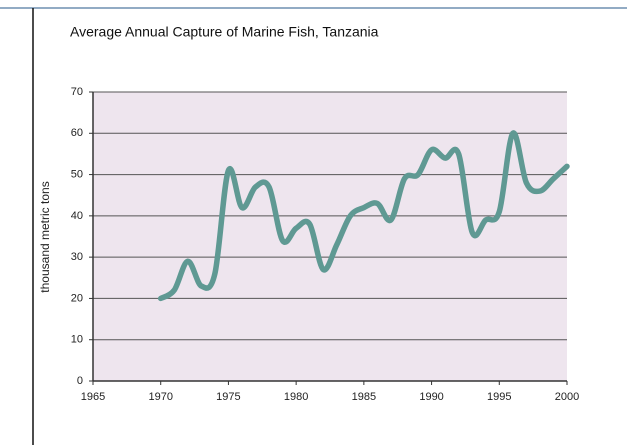  Describe the element at coordinates (77, 298) in the screenshot. I see `y-tick-label: 20` at that location.